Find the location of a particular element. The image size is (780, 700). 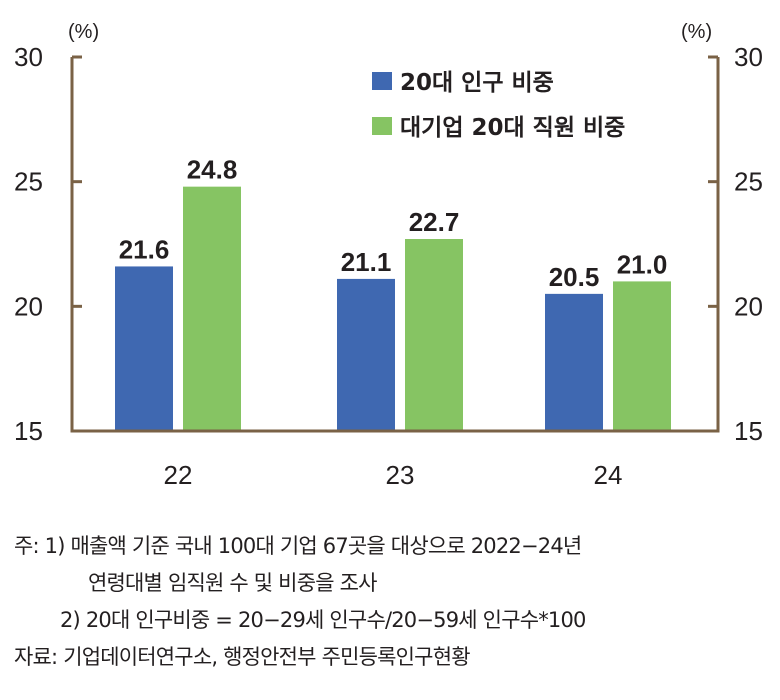

data-label: 21.1 is located at coordinates (366, 262).